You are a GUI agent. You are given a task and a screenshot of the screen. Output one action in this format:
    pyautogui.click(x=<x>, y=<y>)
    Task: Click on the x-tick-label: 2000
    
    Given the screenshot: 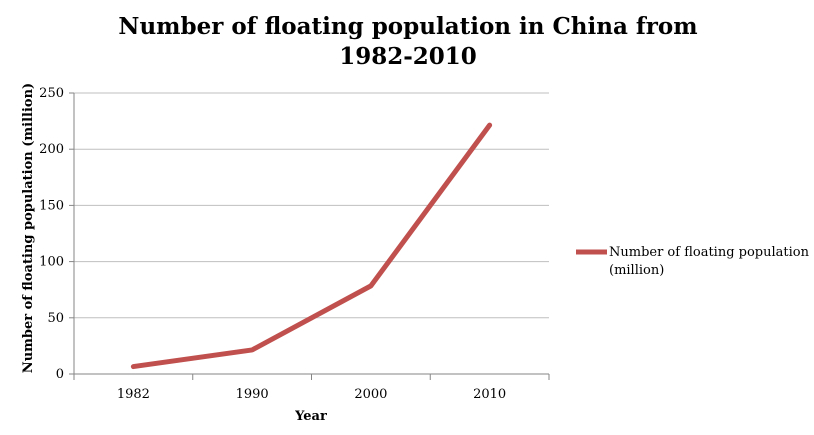 What is the action you would take?
    pyautogui.click(x=370, y=394)
    